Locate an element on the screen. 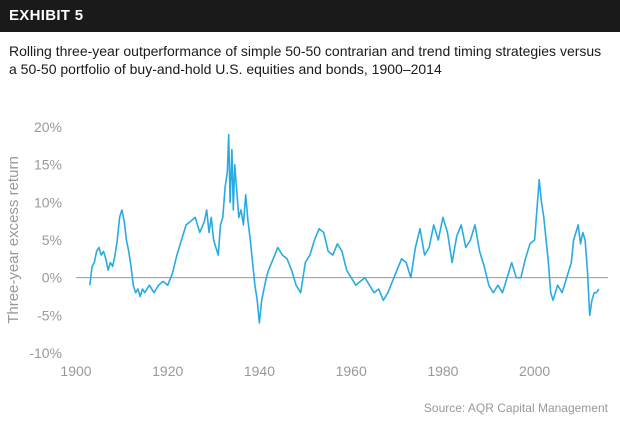 This screenshot has width=620, height=421. y-tick-label: 0% is located at coordinates (52, 278).